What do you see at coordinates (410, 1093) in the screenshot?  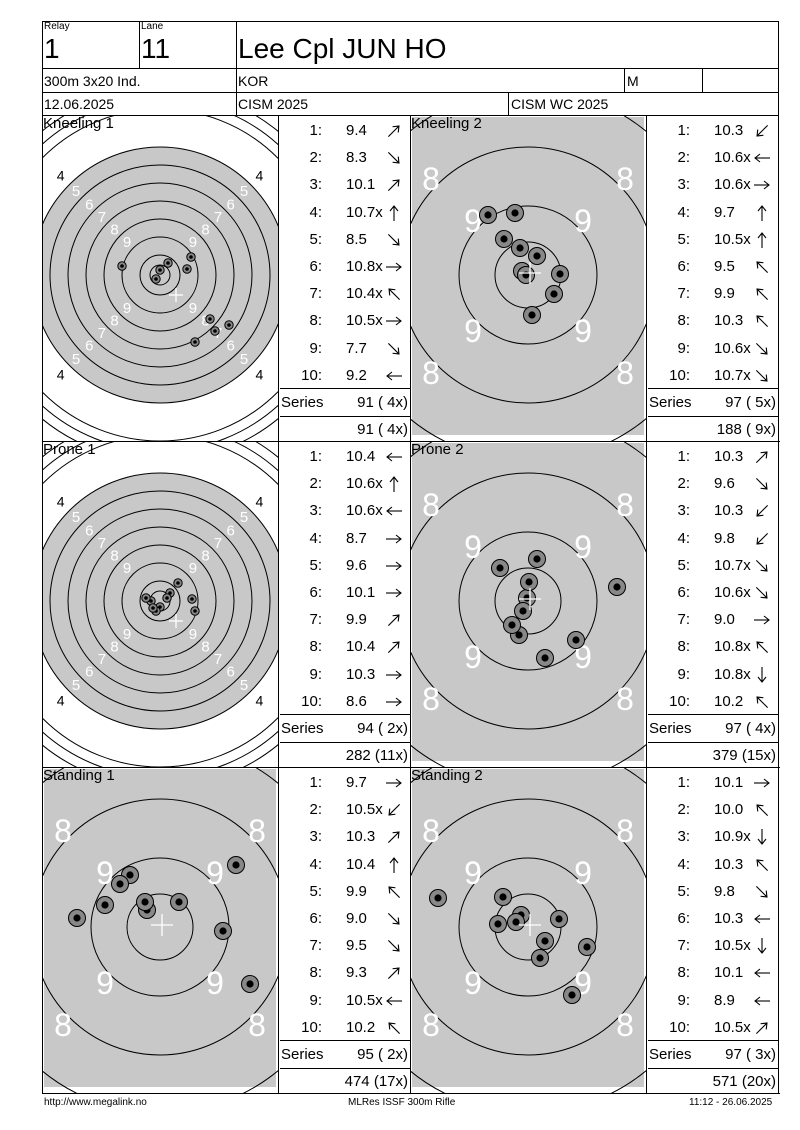 I see `border-bottom` at bounding box center [410, 1093].